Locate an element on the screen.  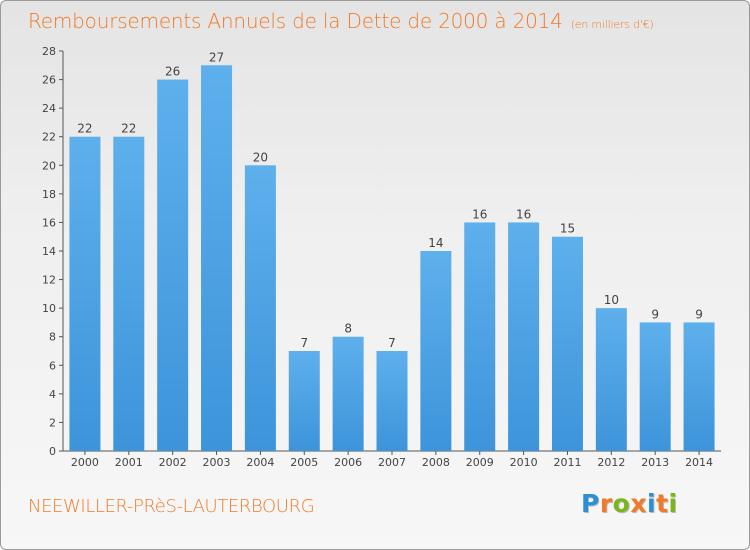
bar-value-label: 10 is located at coordinates (611, 300).